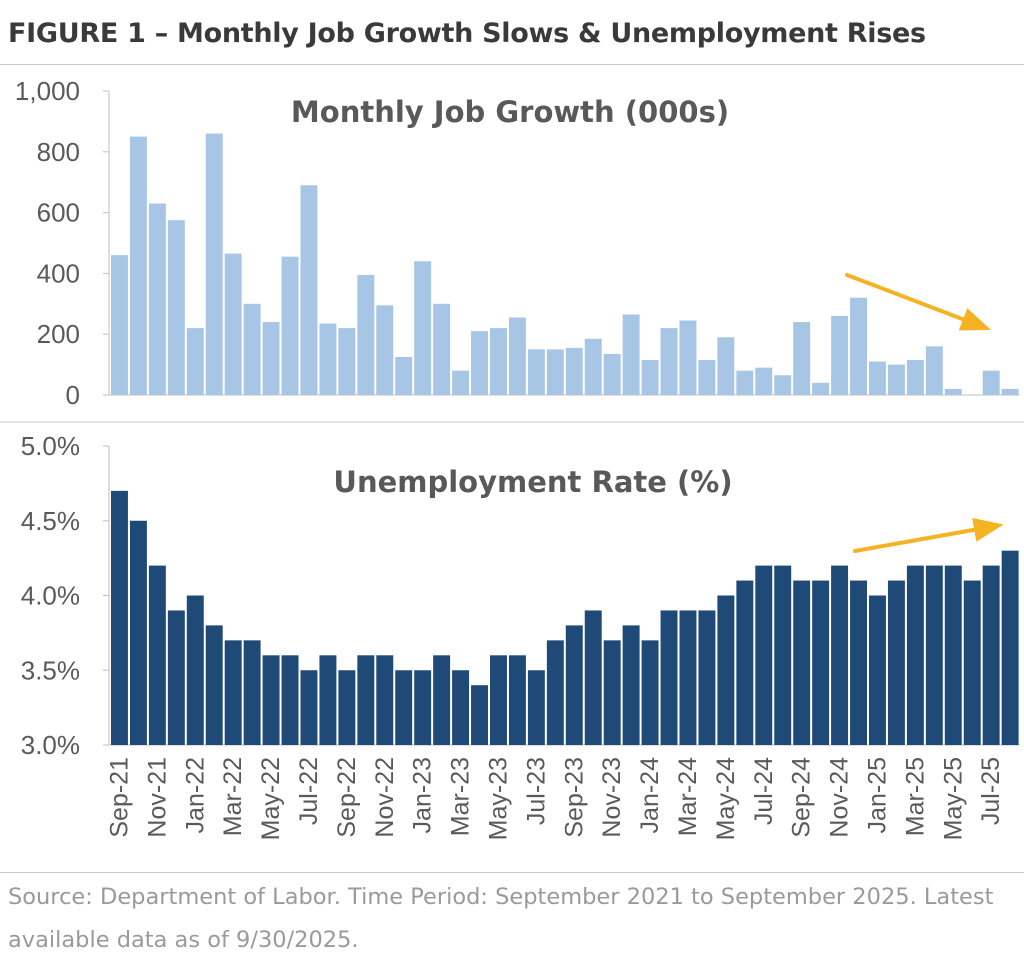 The image size is (1024, 970). What do you see at coordinates (840, 797) in the screenshot?
I see `x-tick-label: Nov-24` at bounding box center [840, 797].